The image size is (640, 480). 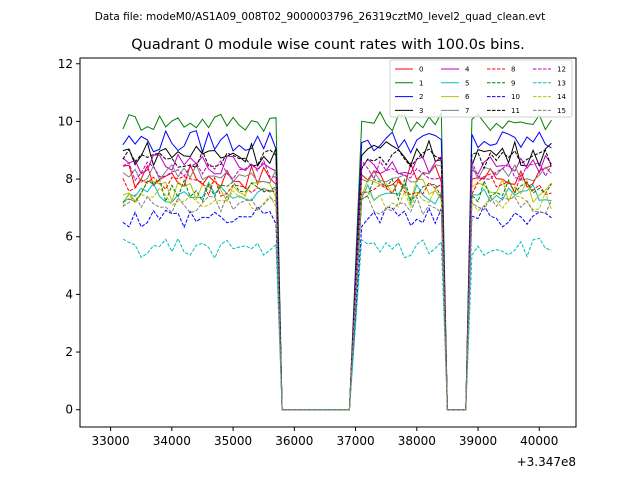 I want to click on legend-label-13: 13, so click(x=561, y=83).